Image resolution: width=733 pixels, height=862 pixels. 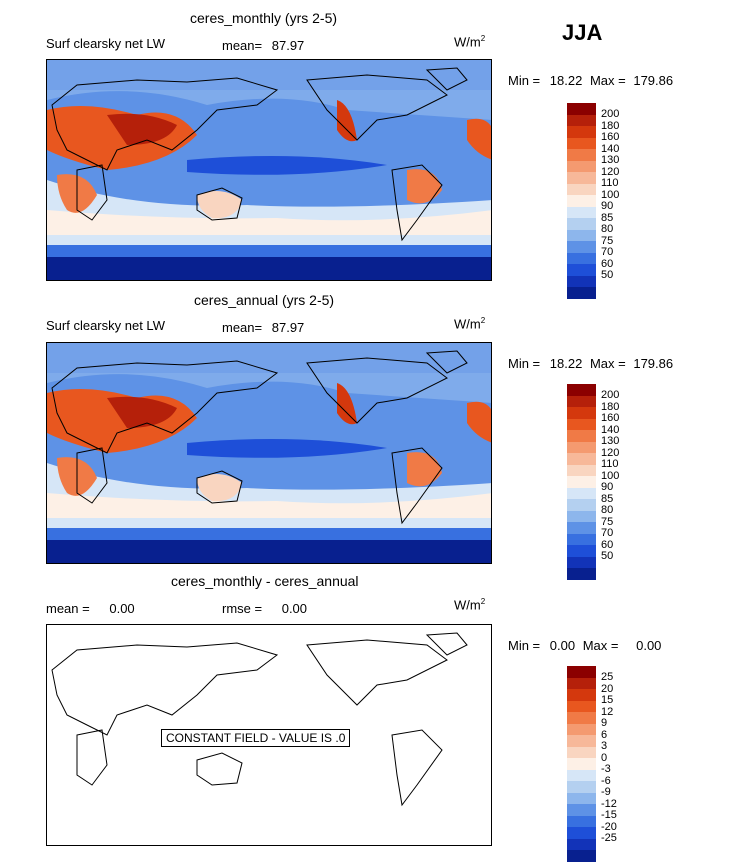 I want to click on panel1-title: ceres_monthly (yrs 2-5), so click(x=264, y=18).